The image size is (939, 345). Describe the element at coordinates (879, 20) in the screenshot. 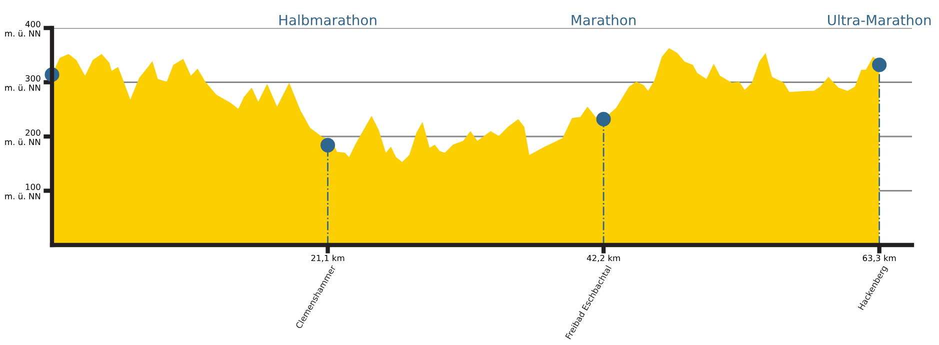

I see `text: Ultra-Marathon` at that location.